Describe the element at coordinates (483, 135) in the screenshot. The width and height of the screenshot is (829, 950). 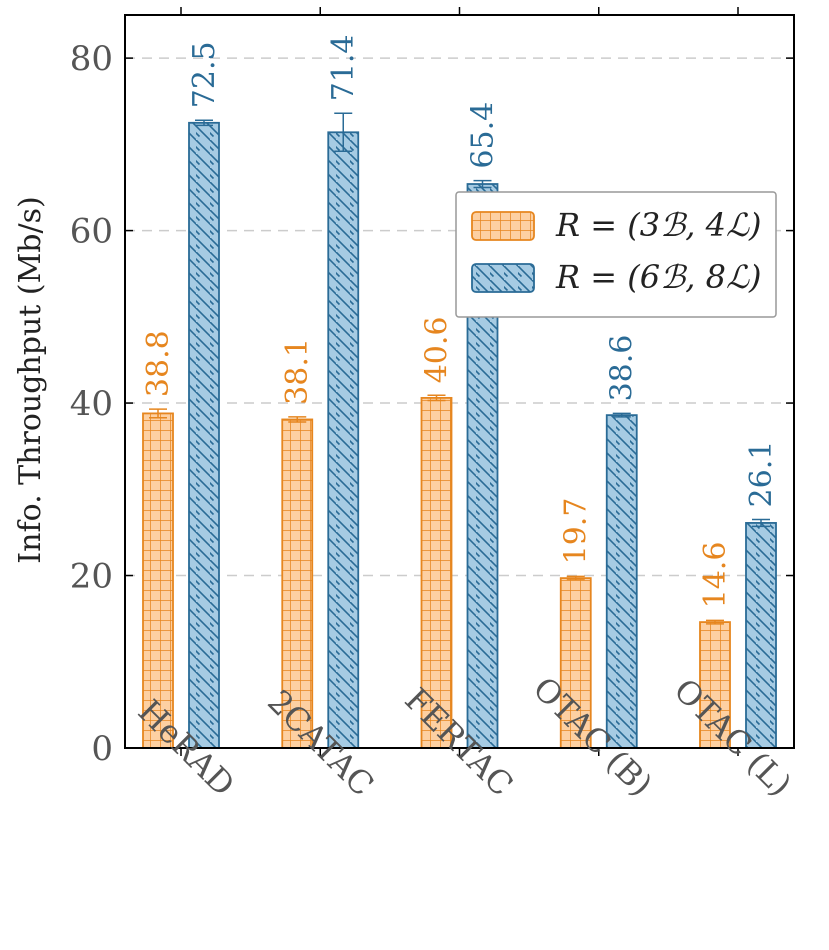
I see `data-label: 65.4` at that location.